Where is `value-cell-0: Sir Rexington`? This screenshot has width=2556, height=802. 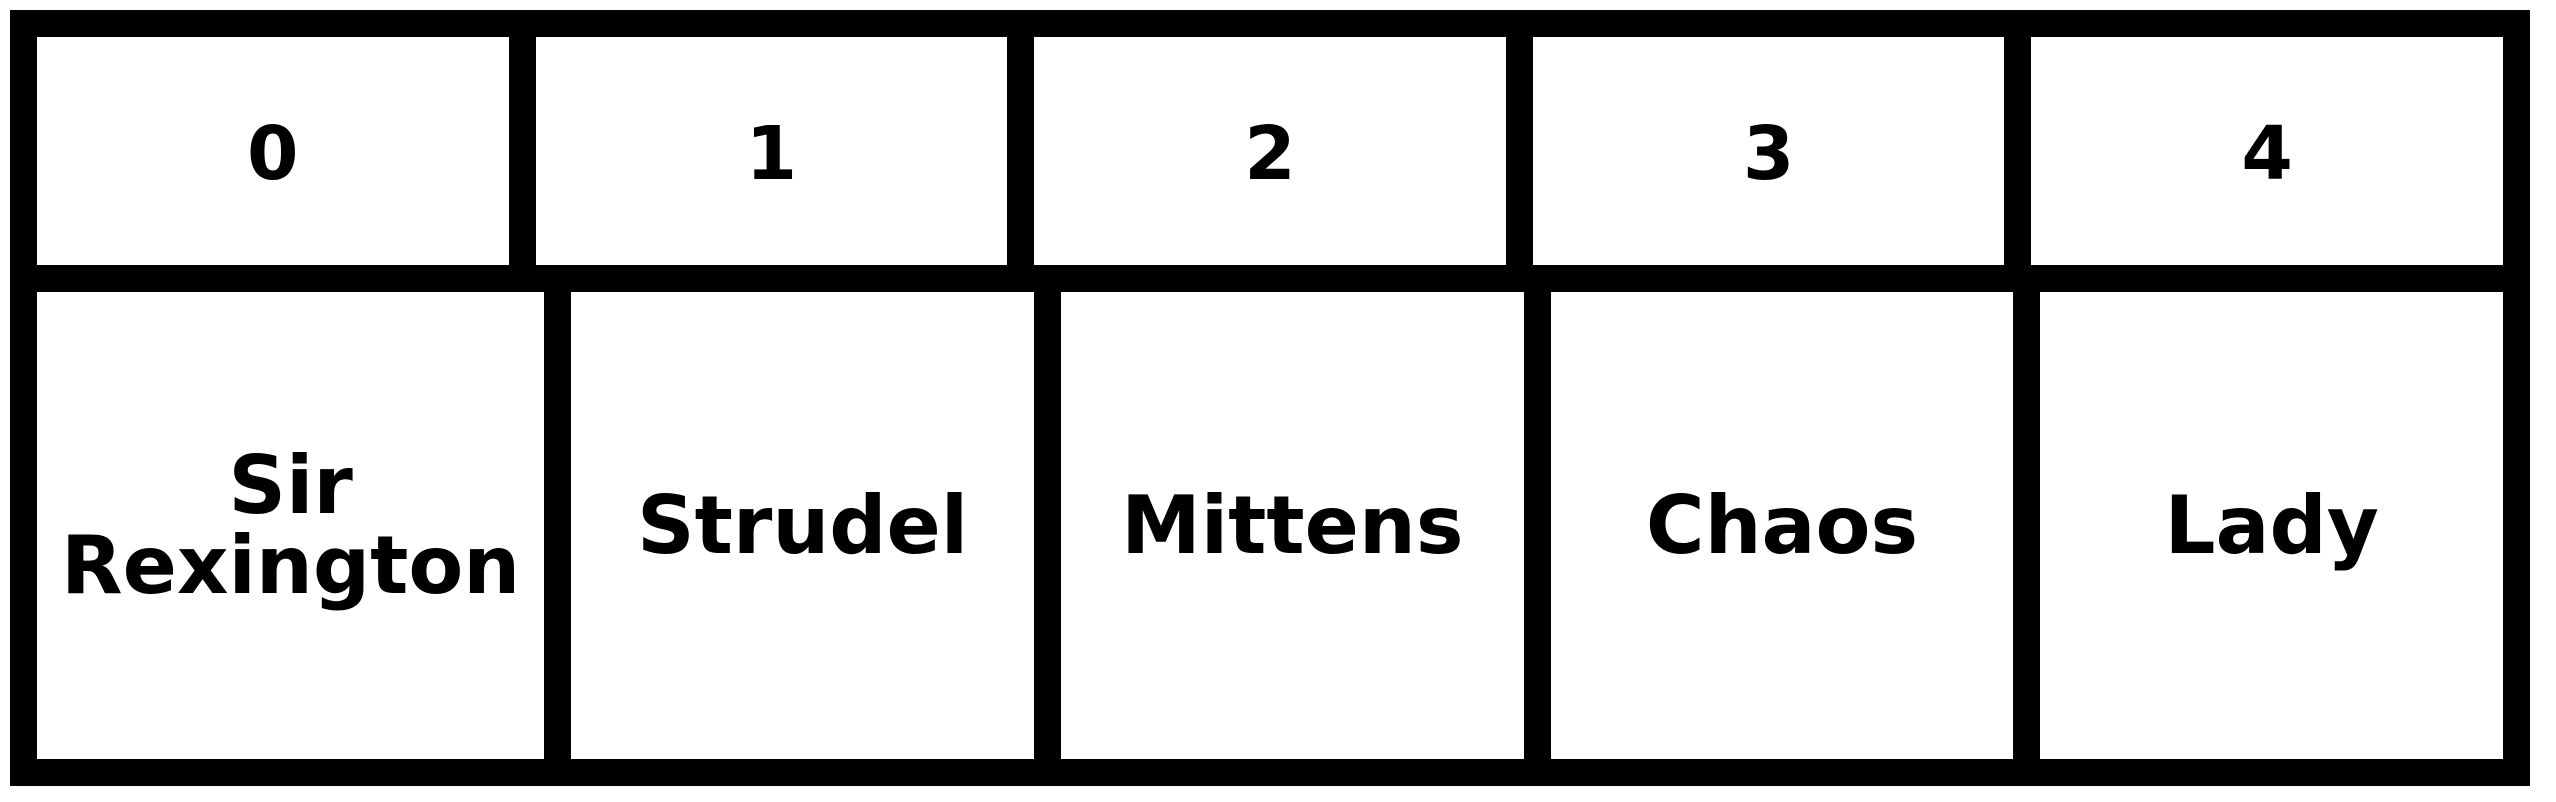 value-cell-0: Sir Rexington is located at coordinates (277, 525).